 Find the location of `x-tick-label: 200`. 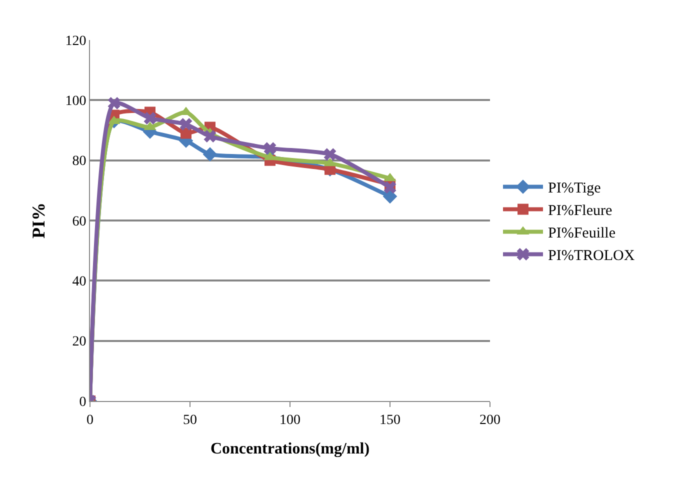

x-tick-label: 200 is located at coordinates (490, 420).